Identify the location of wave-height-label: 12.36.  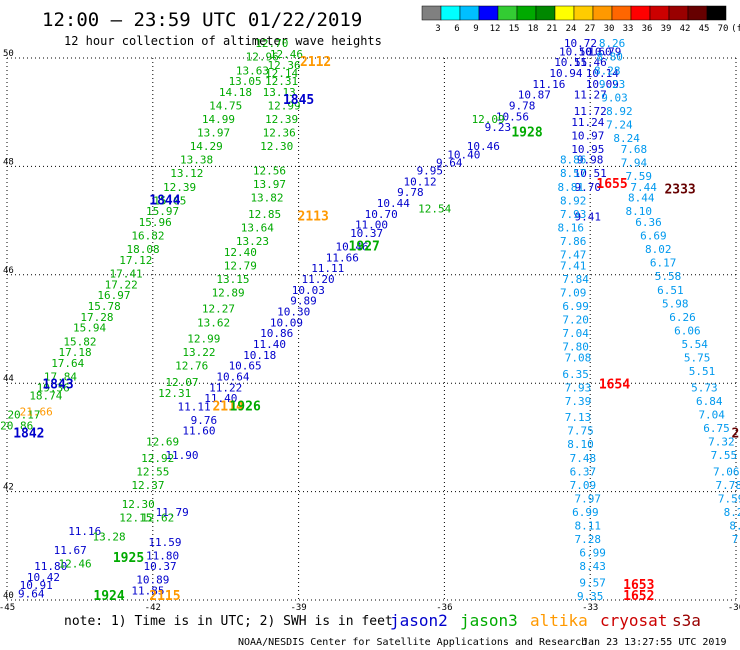
(283, 65).